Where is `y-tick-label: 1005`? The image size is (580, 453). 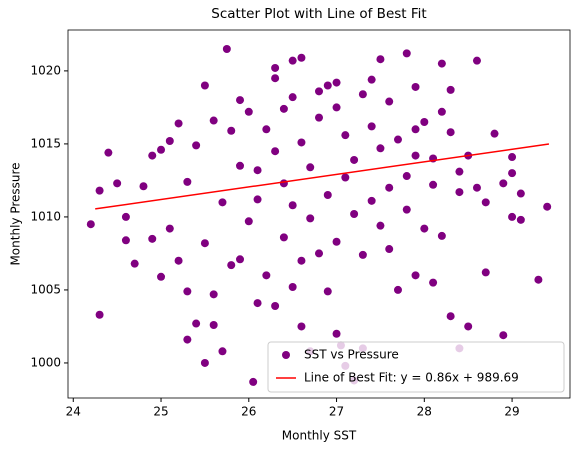 y-tick-label: 1005 is located at coordinates (45, 289).